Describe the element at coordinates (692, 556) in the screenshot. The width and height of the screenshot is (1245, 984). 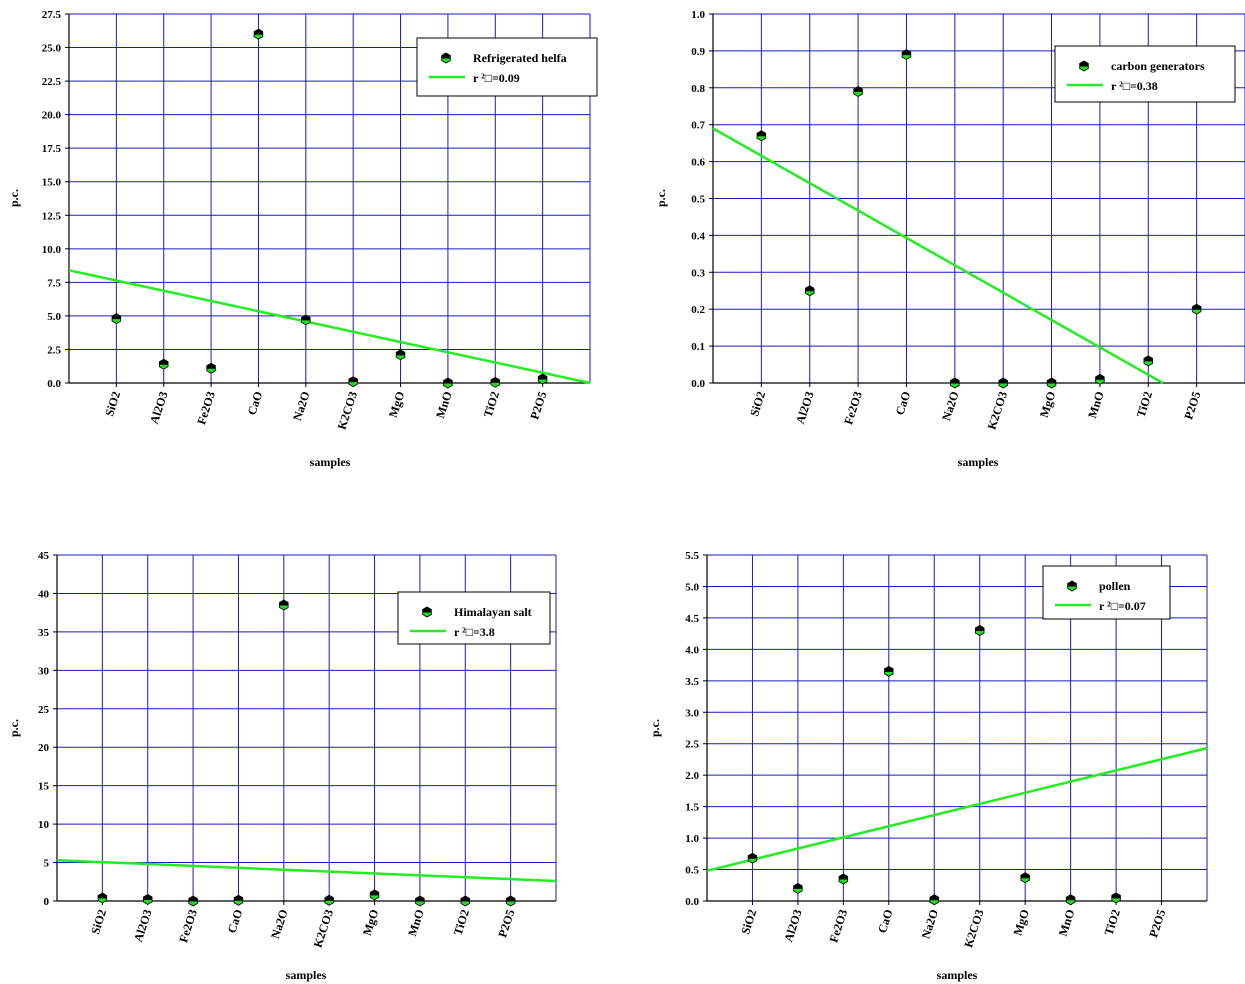
I see `y-tick-label: 5.5` at that location.